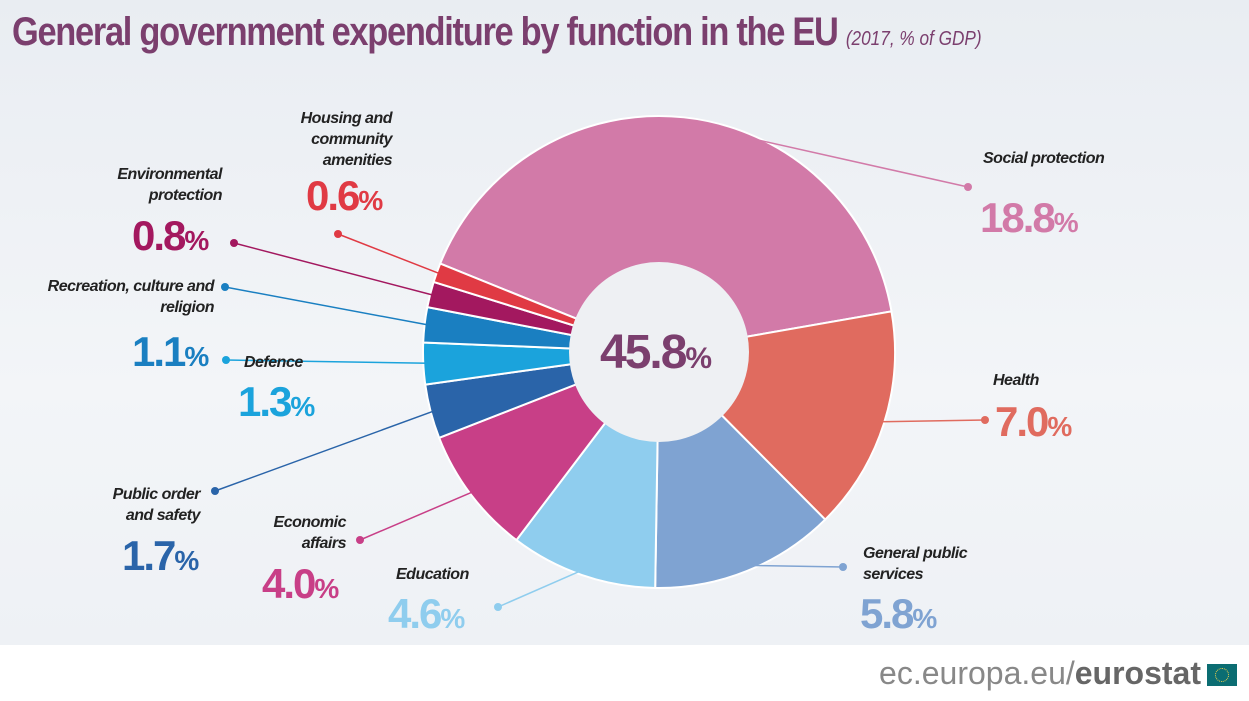 The image size is (1249, 701). I want to click on label-housing-community-amenities: Housing and community amenities, so click(346, 139).